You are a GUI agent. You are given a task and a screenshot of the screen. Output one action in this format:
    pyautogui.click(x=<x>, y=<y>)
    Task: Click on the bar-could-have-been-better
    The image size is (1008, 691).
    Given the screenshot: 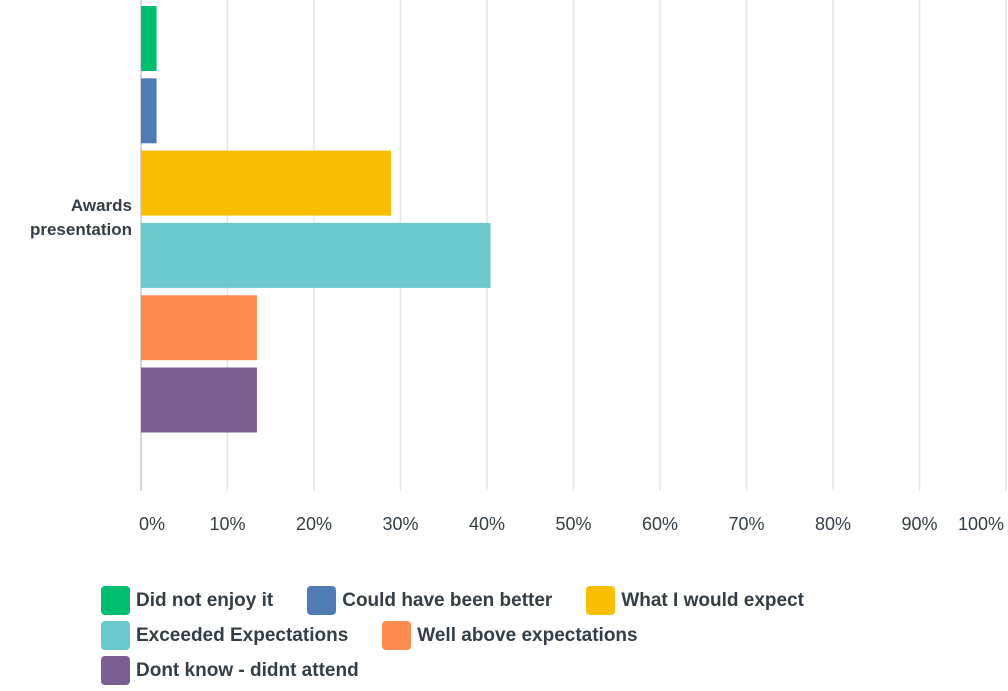 What is the action you would take?
    pyautogui.click(x=149, y=111)
    